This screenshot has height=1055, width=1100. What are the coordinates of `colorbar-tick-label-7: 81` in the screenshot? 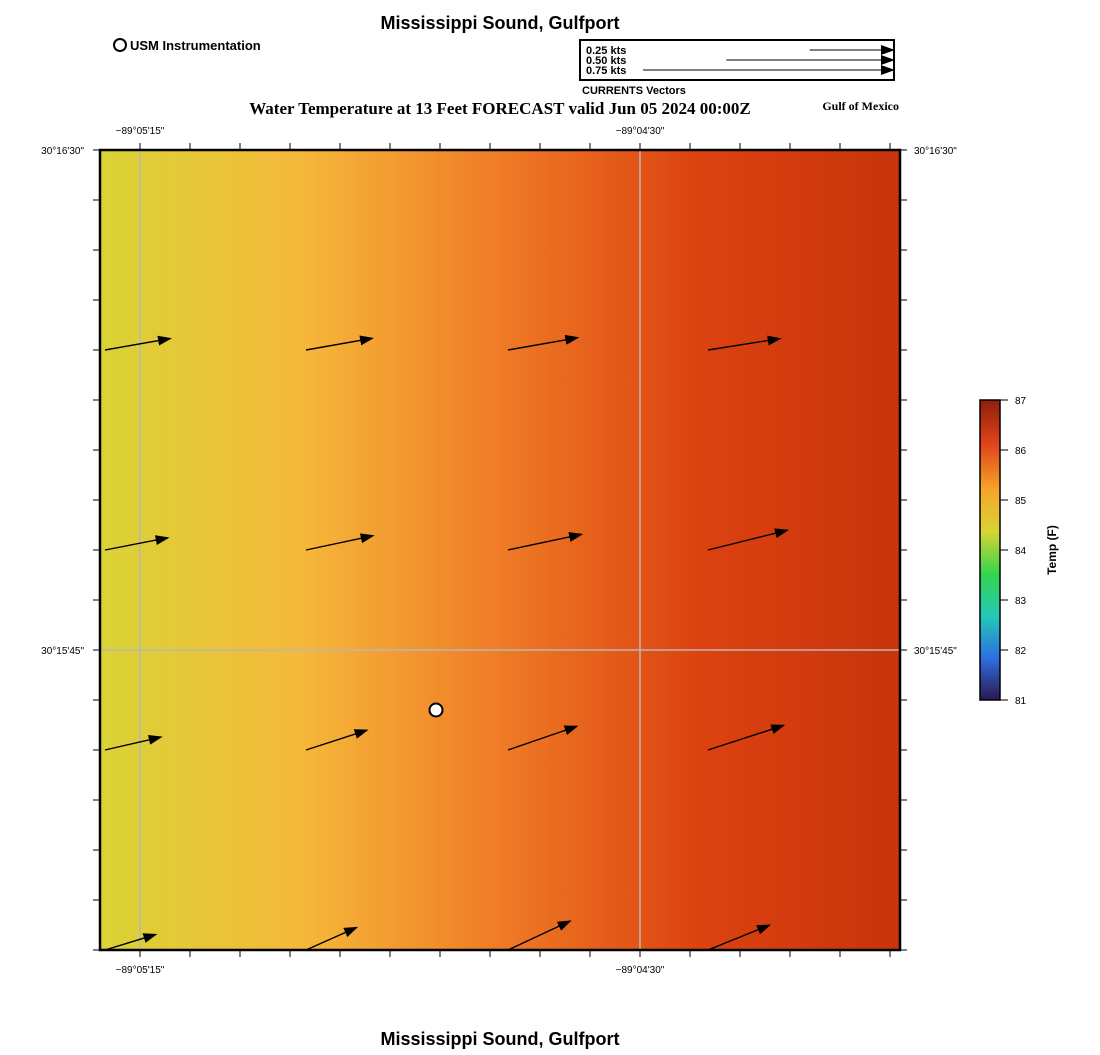 It's located at (1021, 701).